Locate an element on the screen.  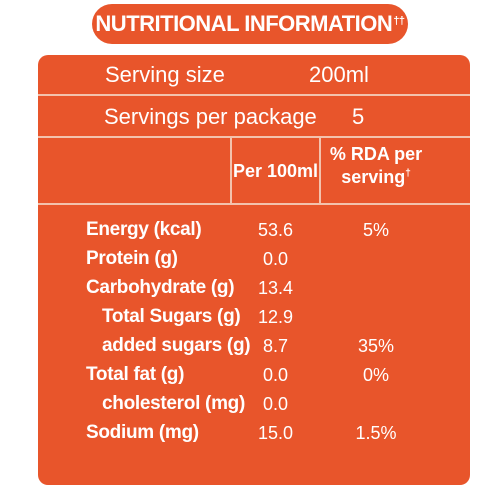
title-mark: †† is located at coordinates (399, 21).